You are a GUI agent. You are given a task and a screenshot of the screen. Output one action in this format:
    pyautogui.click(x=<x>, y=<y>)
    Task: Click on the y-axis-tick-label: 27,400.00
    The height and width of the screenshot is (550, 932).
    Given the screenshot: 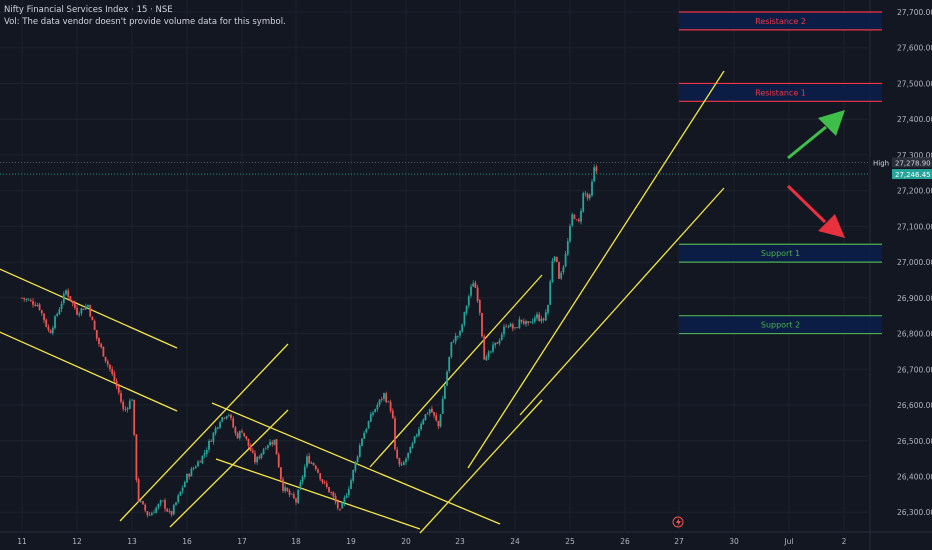 What is the action you would take?
    pyautogui.click(x=914, y=119)
    